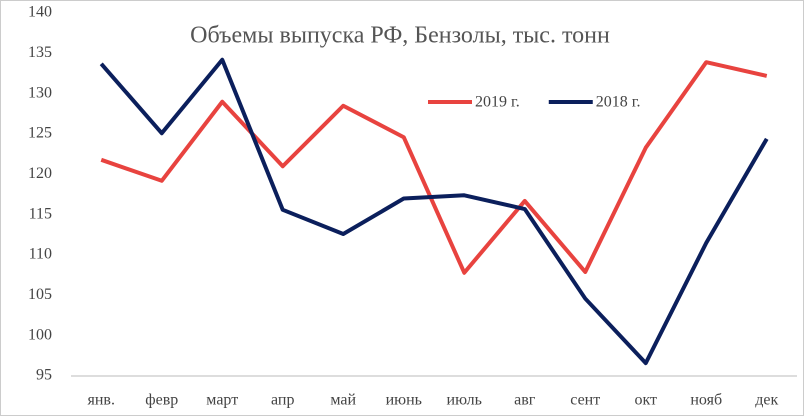 This screenshot has height=416, width=804. What do you see at coordinates (343, 400) in the screenshot?
I see `x-tick-label: май` at bounding box center [343, 400].